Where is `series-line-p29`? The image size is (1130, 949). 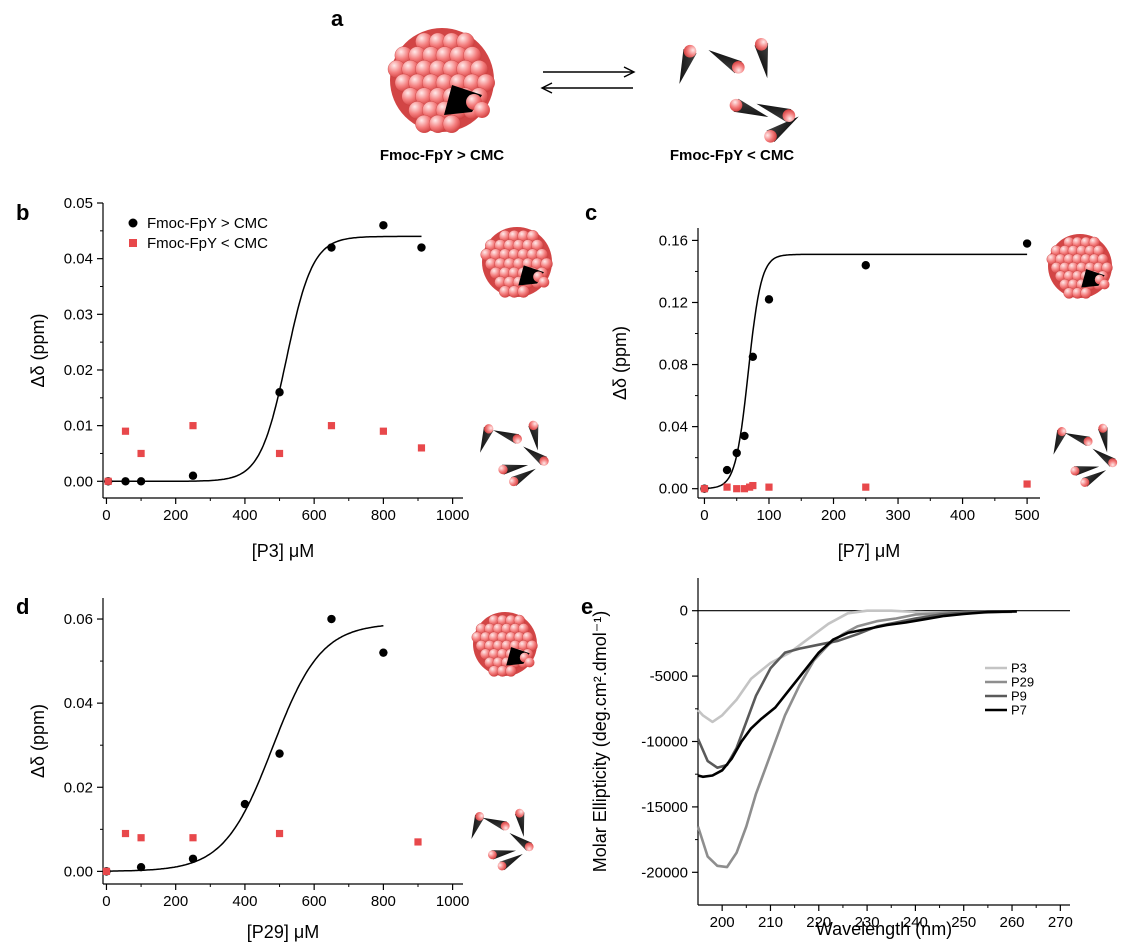 series-line-p29 is located at coordinates (854, 739).